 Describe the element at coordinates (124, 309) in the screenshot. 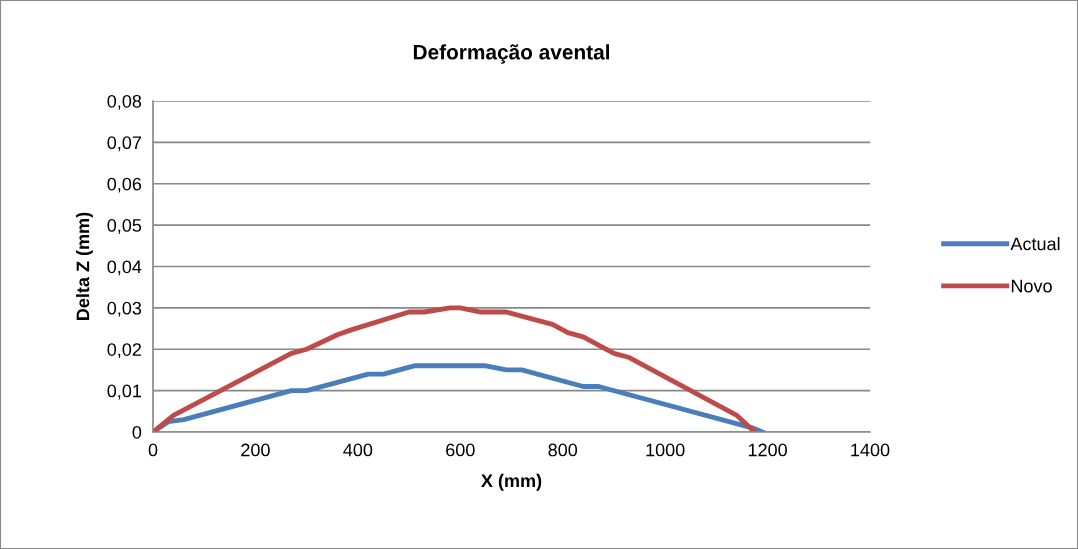

I see `y-tick-label: 0,03` at that location.